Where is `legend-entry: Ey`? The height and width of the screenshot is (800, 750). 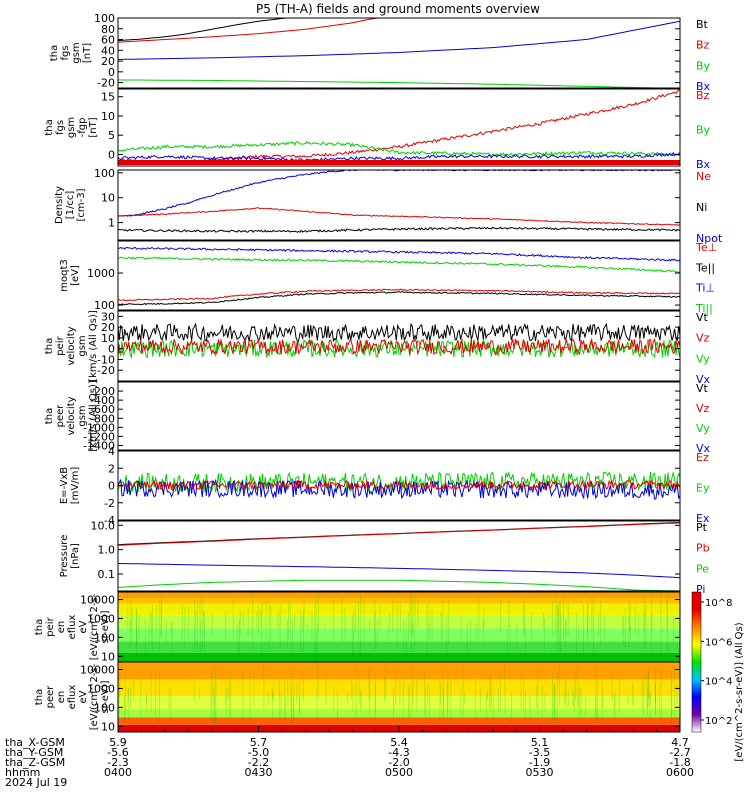 legend-entry: Ey is located at coordinates (703, 488).